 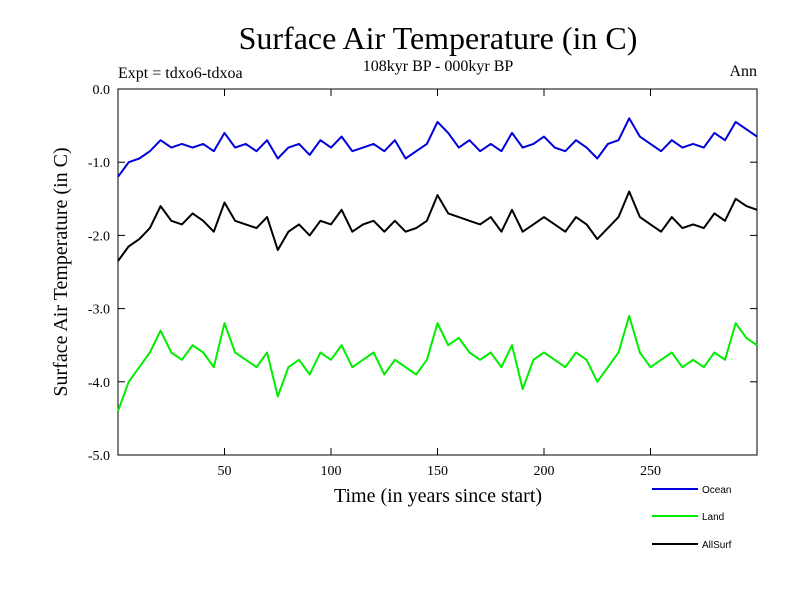 What do you see at coordinates (102, 90) in the screenshot?
I see `y-tick-label: 0.0` at bounding box center [102, 90].